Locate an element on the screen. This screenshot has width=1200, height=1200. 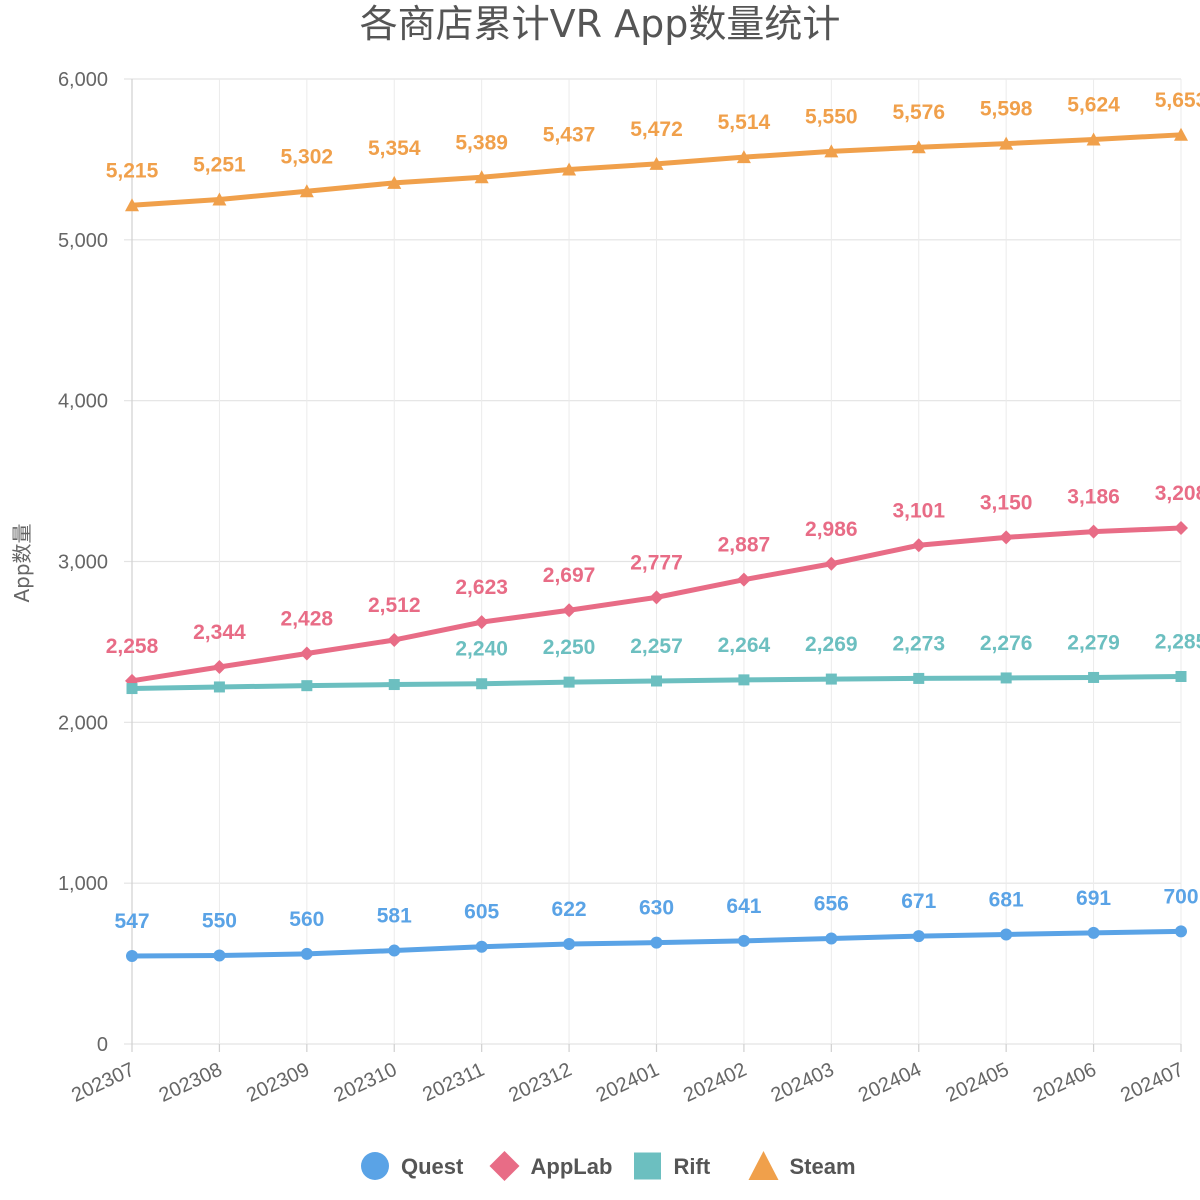
x-tick-label: 202308 is located at coordinates (191, 1083).